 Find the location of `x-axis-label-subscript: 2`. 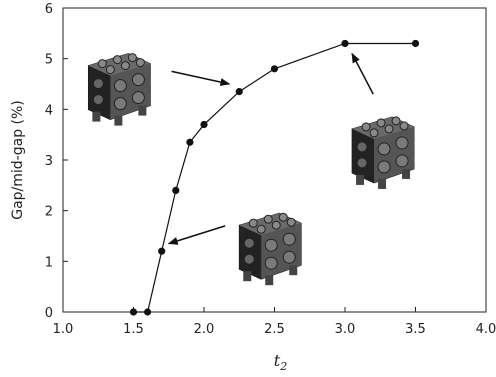

x-axis-label-subscript: 2 is located at coordinates (283, 366).